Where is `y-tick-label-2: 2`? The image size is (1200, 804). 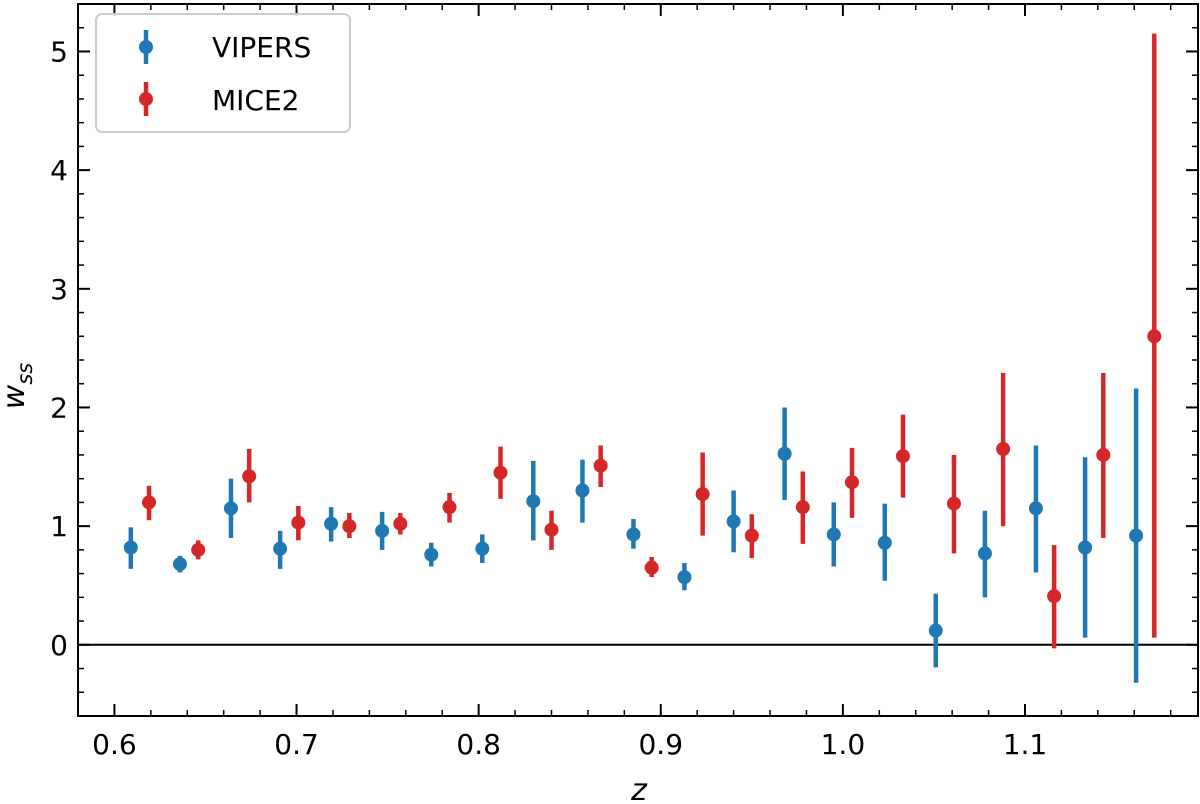 y-tick-label-2: 2 is located at coordinates (59, 407).